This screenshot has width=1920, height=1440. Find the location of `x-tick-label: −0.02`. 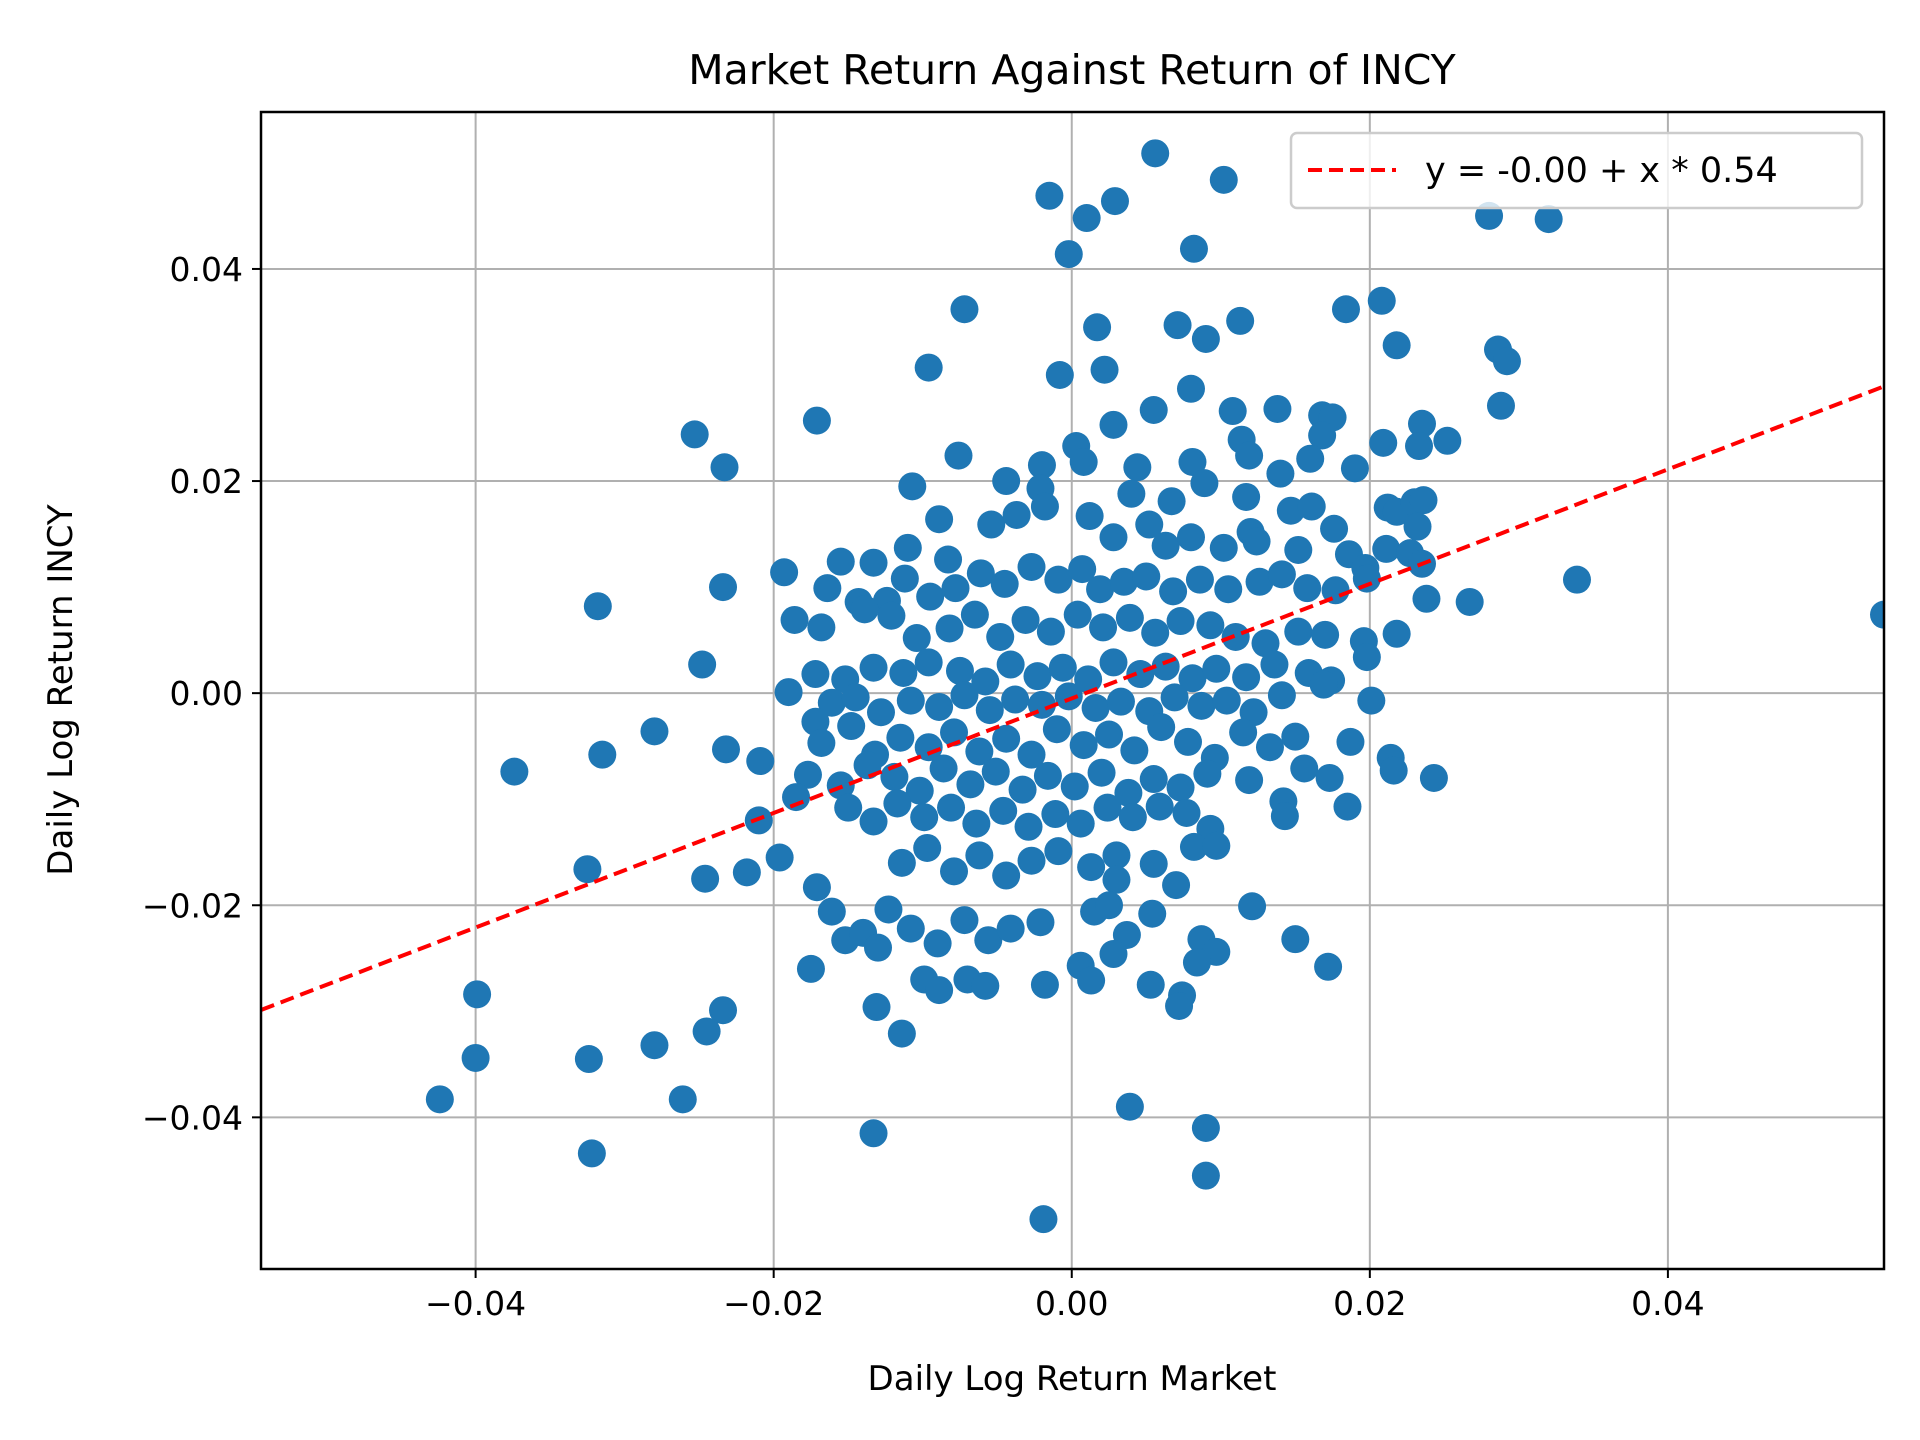

x-tick-label: −0.02 is located at coordinates (773, 1303).